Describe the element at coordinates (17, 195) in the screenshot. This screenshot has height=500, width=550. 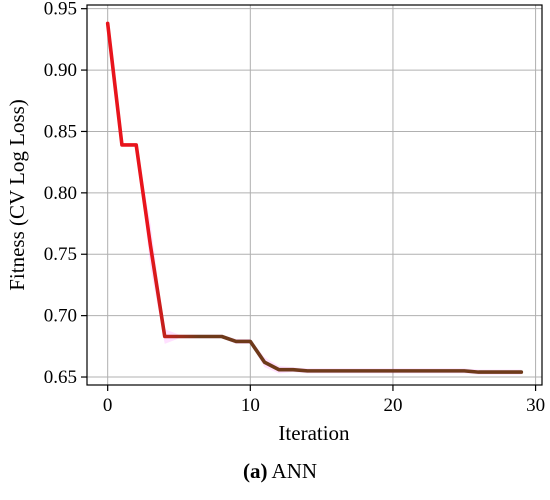
I see `y-axis-label: Fitness (CV Log Loss)` at that location.